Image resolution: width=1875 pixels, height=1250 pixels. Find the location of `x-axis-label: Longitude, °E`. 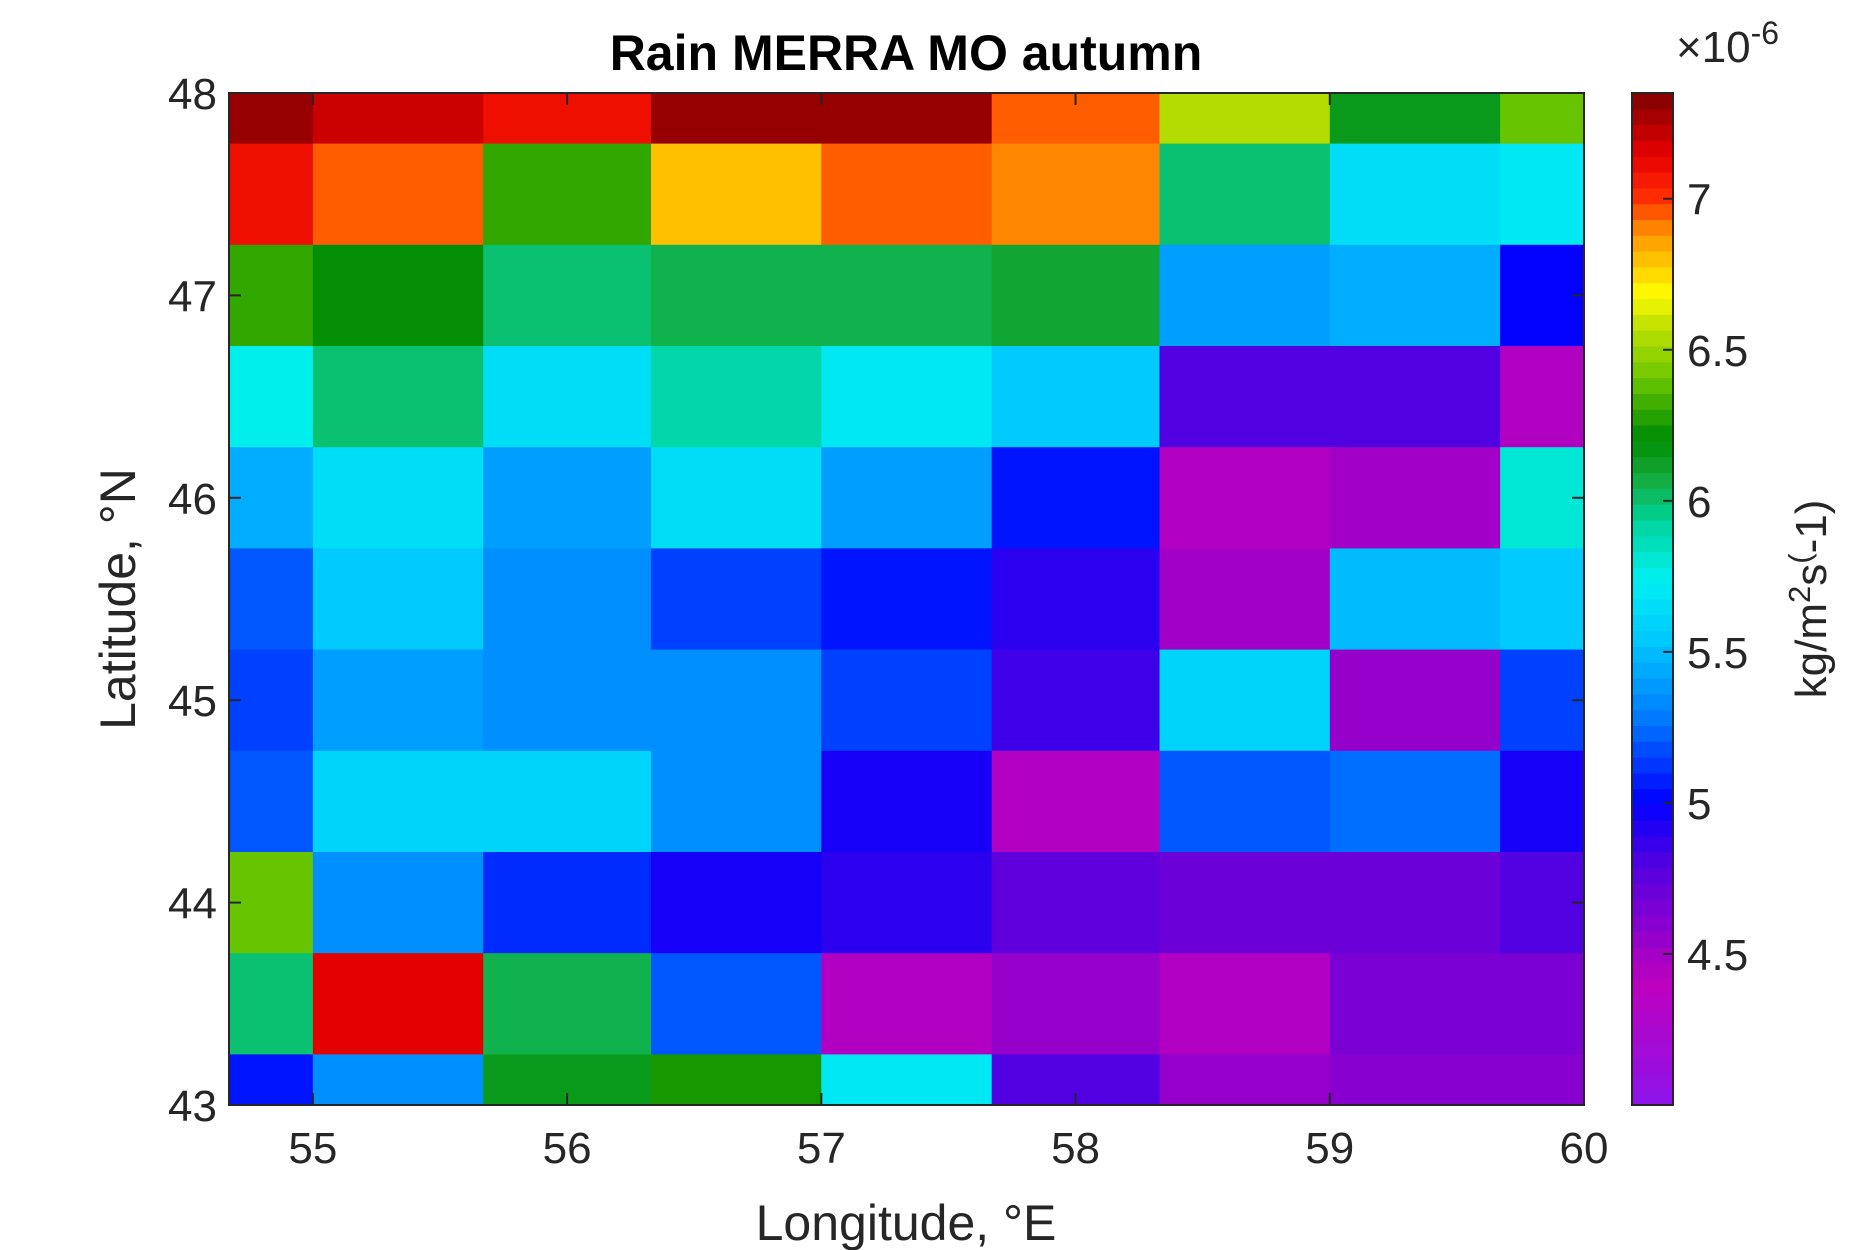

x-axis-label: Longitude, °E is located at coordinates (906, 1222).